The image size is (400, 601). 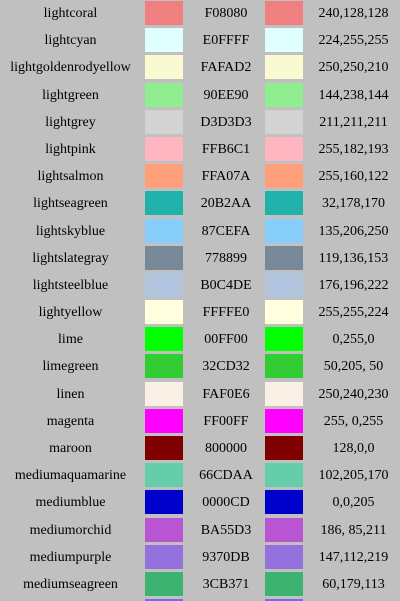 I want to click on color-name: mediumaquamarine, so click(x=70, y=476).